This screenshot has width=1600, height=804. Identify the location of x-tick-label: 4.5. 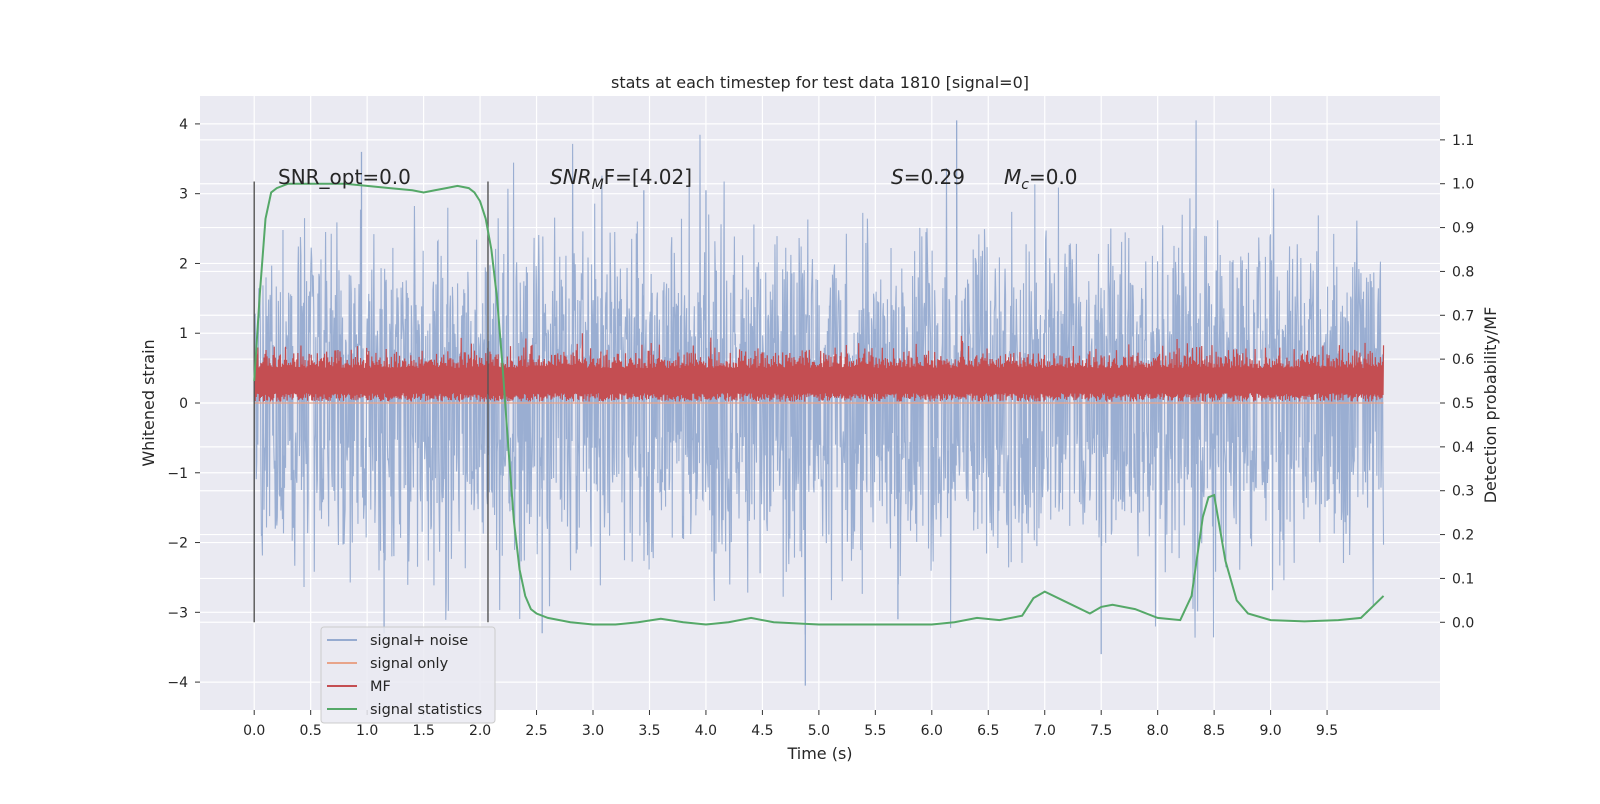
(762, 731).